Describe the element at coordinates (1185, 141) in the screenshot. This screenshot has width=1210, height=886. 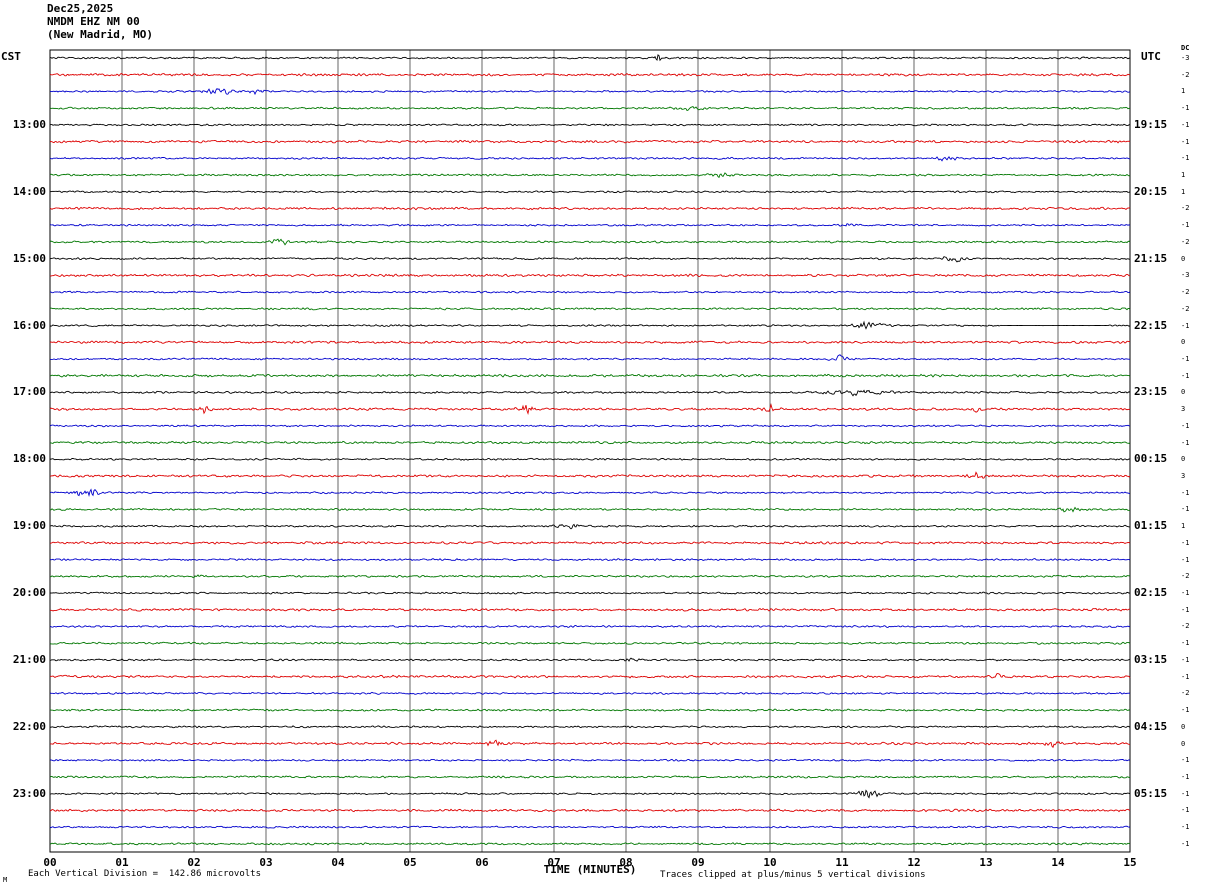
I see `dc-offset-row-5: -1` at that location.